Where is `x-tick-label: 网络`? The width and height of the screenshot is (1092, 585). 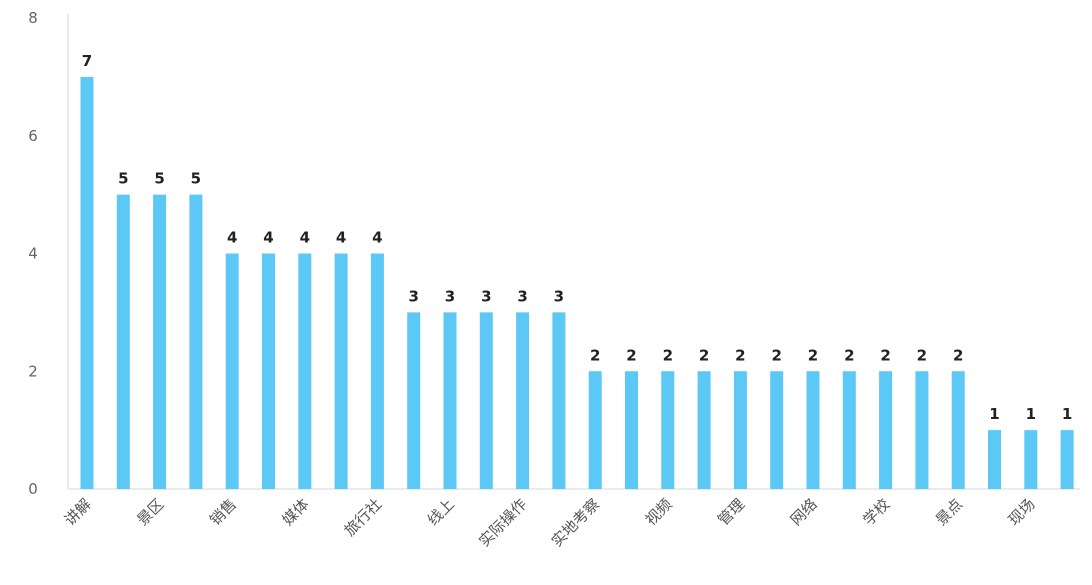
x-tick-label: 网络 is located at coordinates (804, 512).